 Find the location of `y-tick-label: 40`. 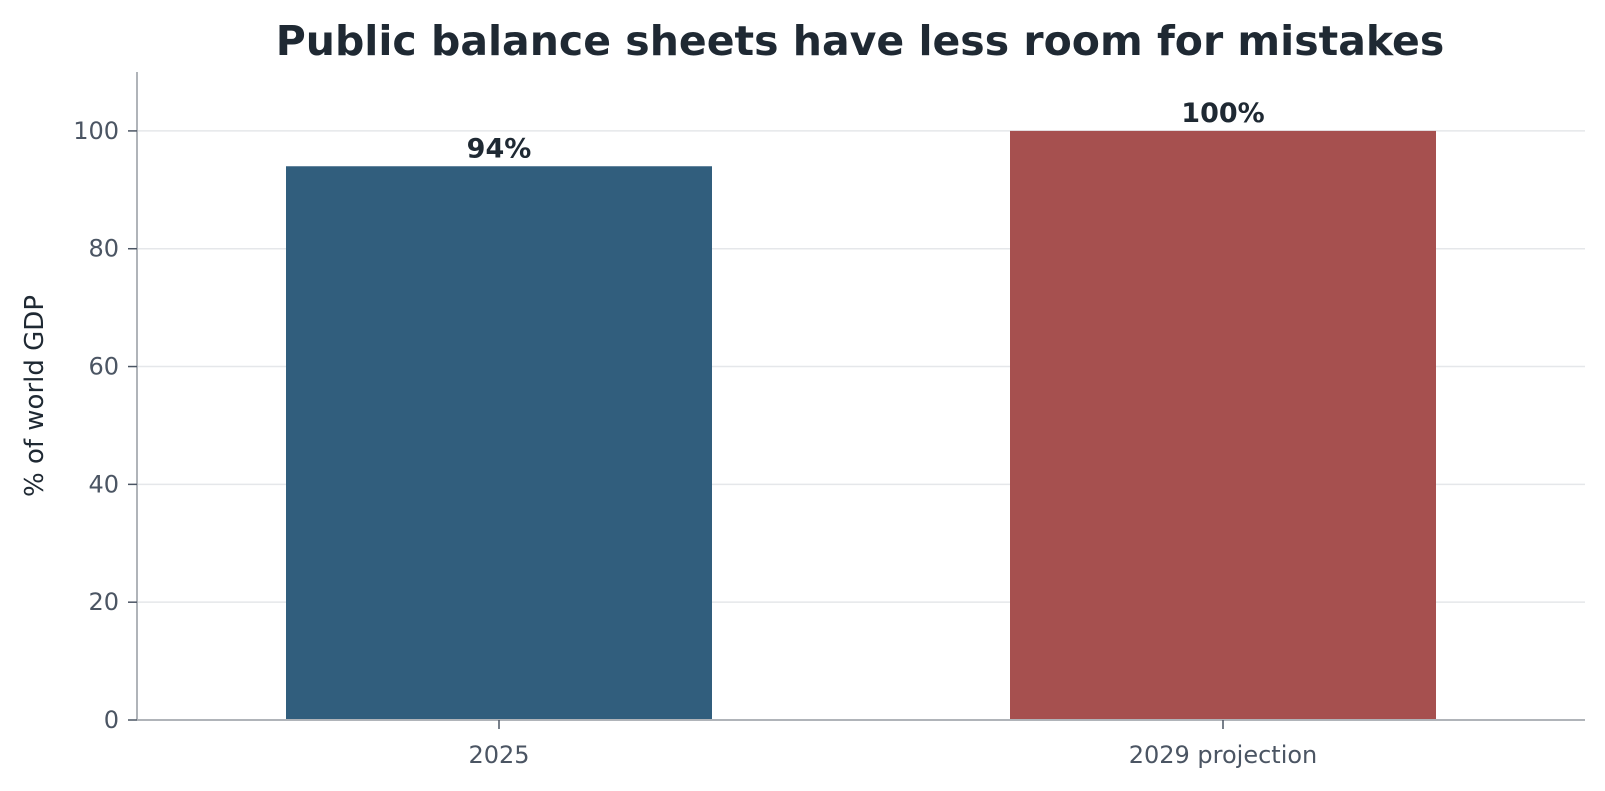

y-tick-label: 40 is located at coordinates (103, 484).